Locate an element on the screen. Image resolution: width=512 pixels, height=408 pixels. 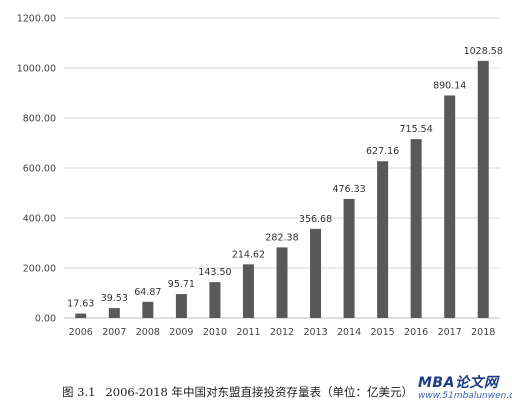
watermark-url: www.51mbalunwen.com is located at coordinates (465, 396).